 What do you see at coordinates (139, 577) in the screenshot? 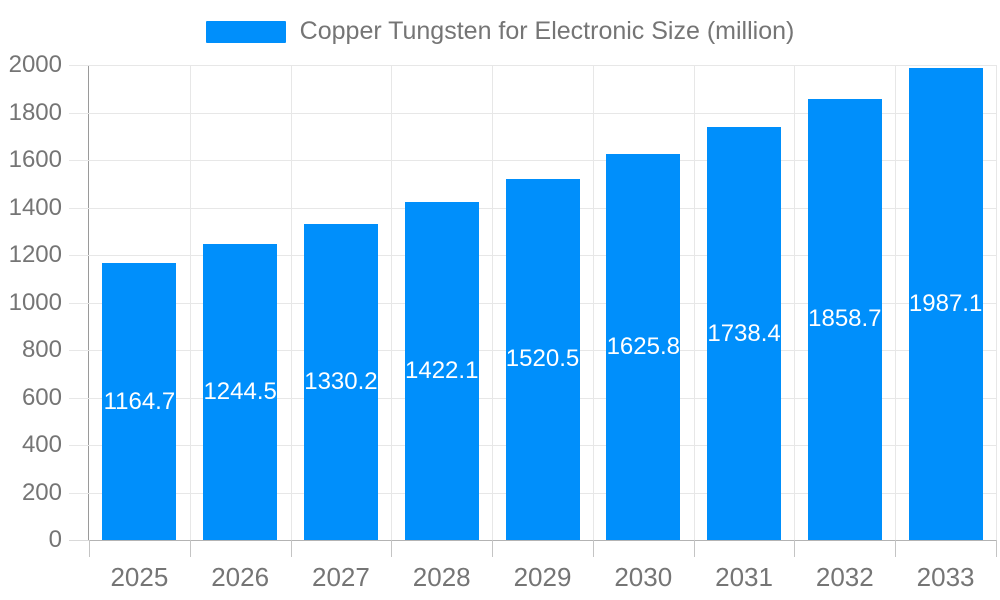
I see `x-axis-label: 2025` at bounding box center [139, 577].